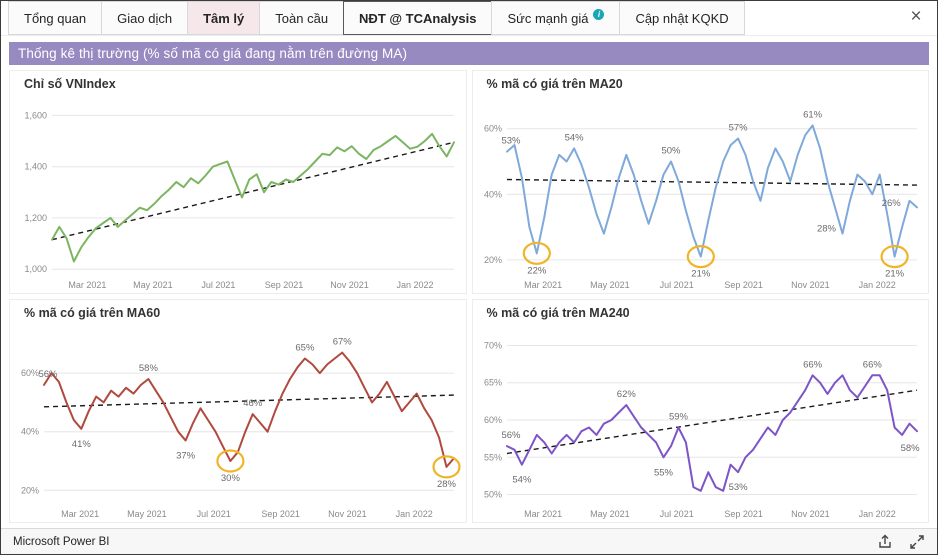 This screenshot has height=555, width=938. What do you see at coordinates (253, 403) in the screenshot?
I see `data-label: 46%` at bounding box center [253, 403].